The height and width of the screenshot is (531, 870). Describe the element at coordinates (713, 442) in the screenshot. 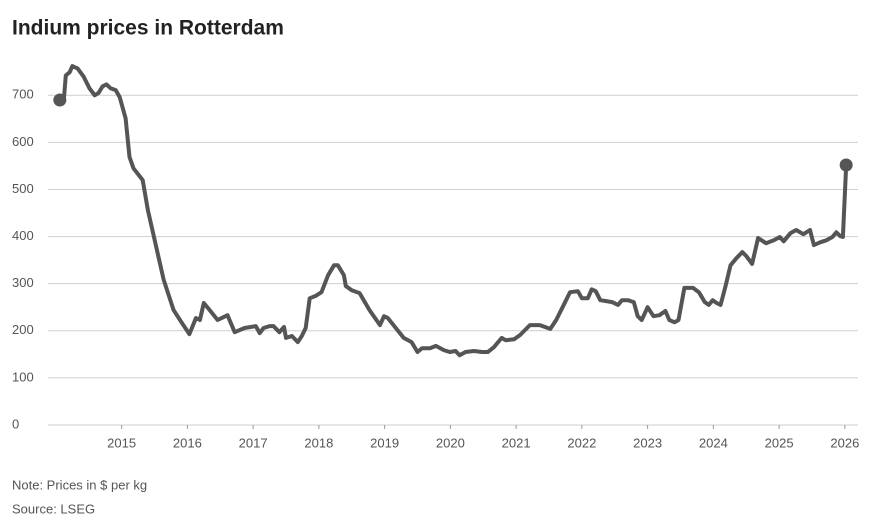

I see `x-tick-label: 2024` at that location.